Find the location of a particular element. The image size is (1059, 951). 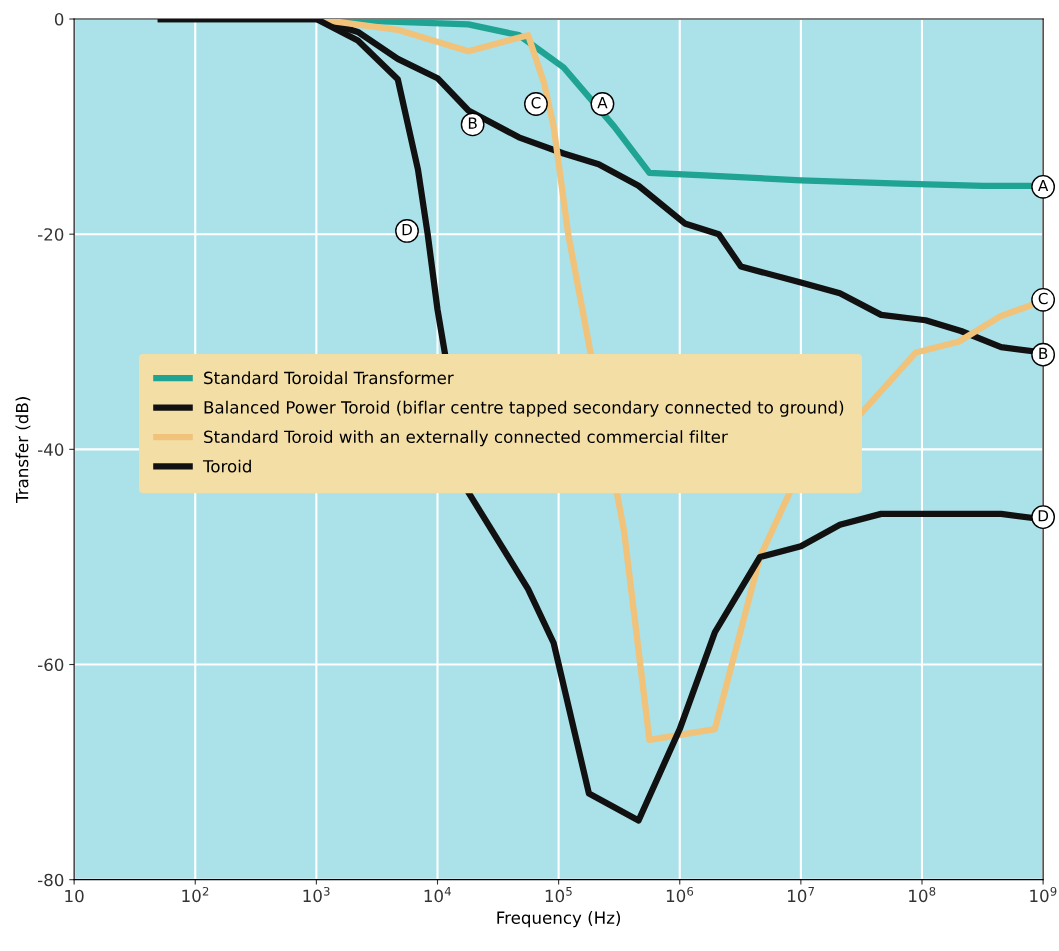

y-tick-label: -40 is located at coordinates (51, 449).